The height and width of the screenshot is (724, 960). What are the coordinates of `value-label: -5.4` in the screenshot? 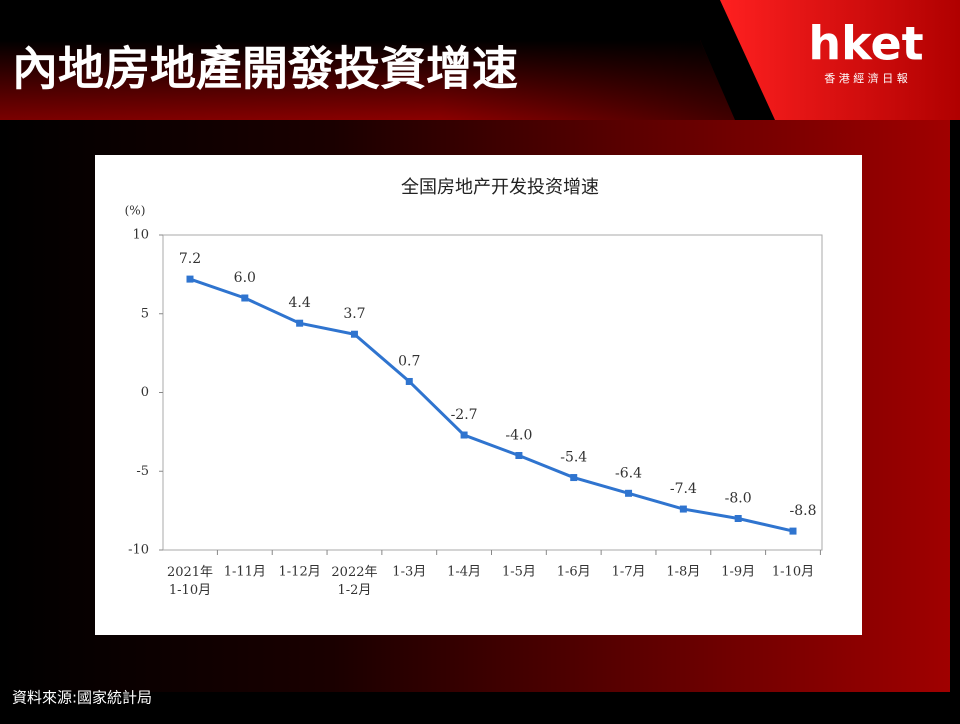 It's located at (573, 458).